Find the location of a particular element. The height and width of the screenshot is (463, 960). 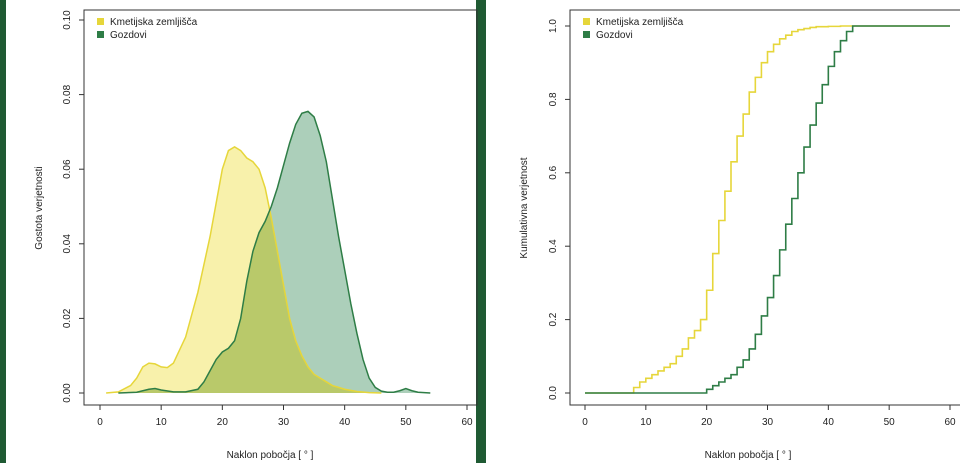

cumulative-x-tick-label: 20 is located at coordinates (707, 422).